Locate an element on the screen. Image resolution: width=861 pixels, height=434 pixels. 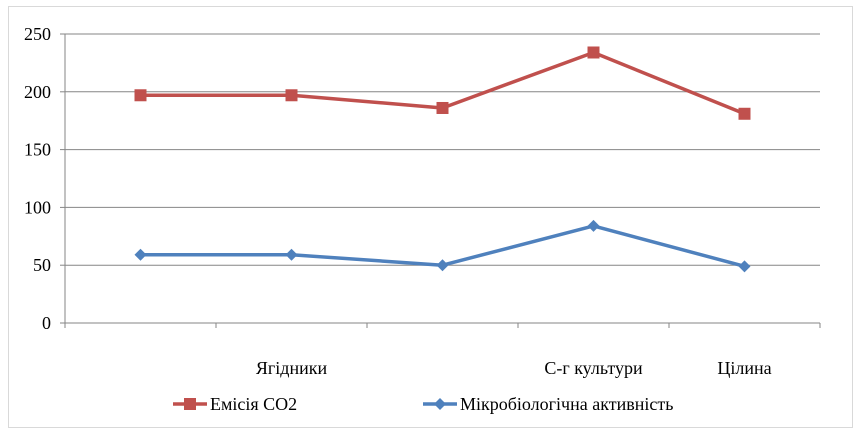
legend: Емісія CO2 Мікробіологічна активність is located at coordinates (423, 404).